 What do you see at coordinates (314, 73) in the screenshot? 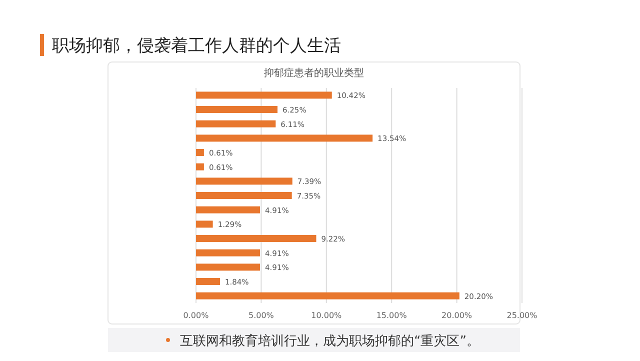
I see `chart-title: 抑郁症患者的职业类型` at bounding box center [314, 73].